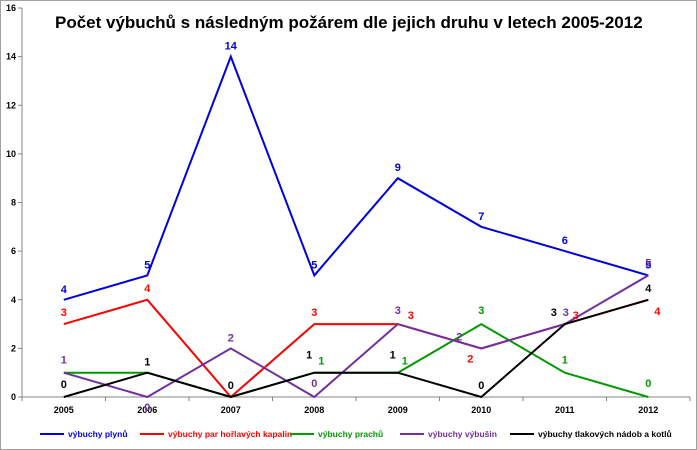 The image size is (697, 450). What do you see at coordinates (462, 434) in the screenshot?
I see `legend-label: výbuchy výbušin` at bounding box center [462, 434].